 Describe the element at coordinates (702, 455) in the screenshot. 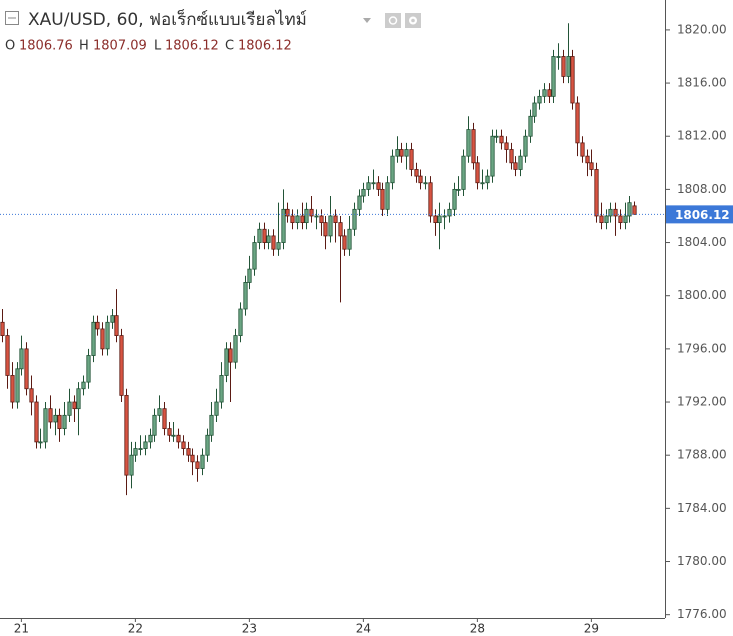

I see `y-tick-label: 1788.00` at that location.